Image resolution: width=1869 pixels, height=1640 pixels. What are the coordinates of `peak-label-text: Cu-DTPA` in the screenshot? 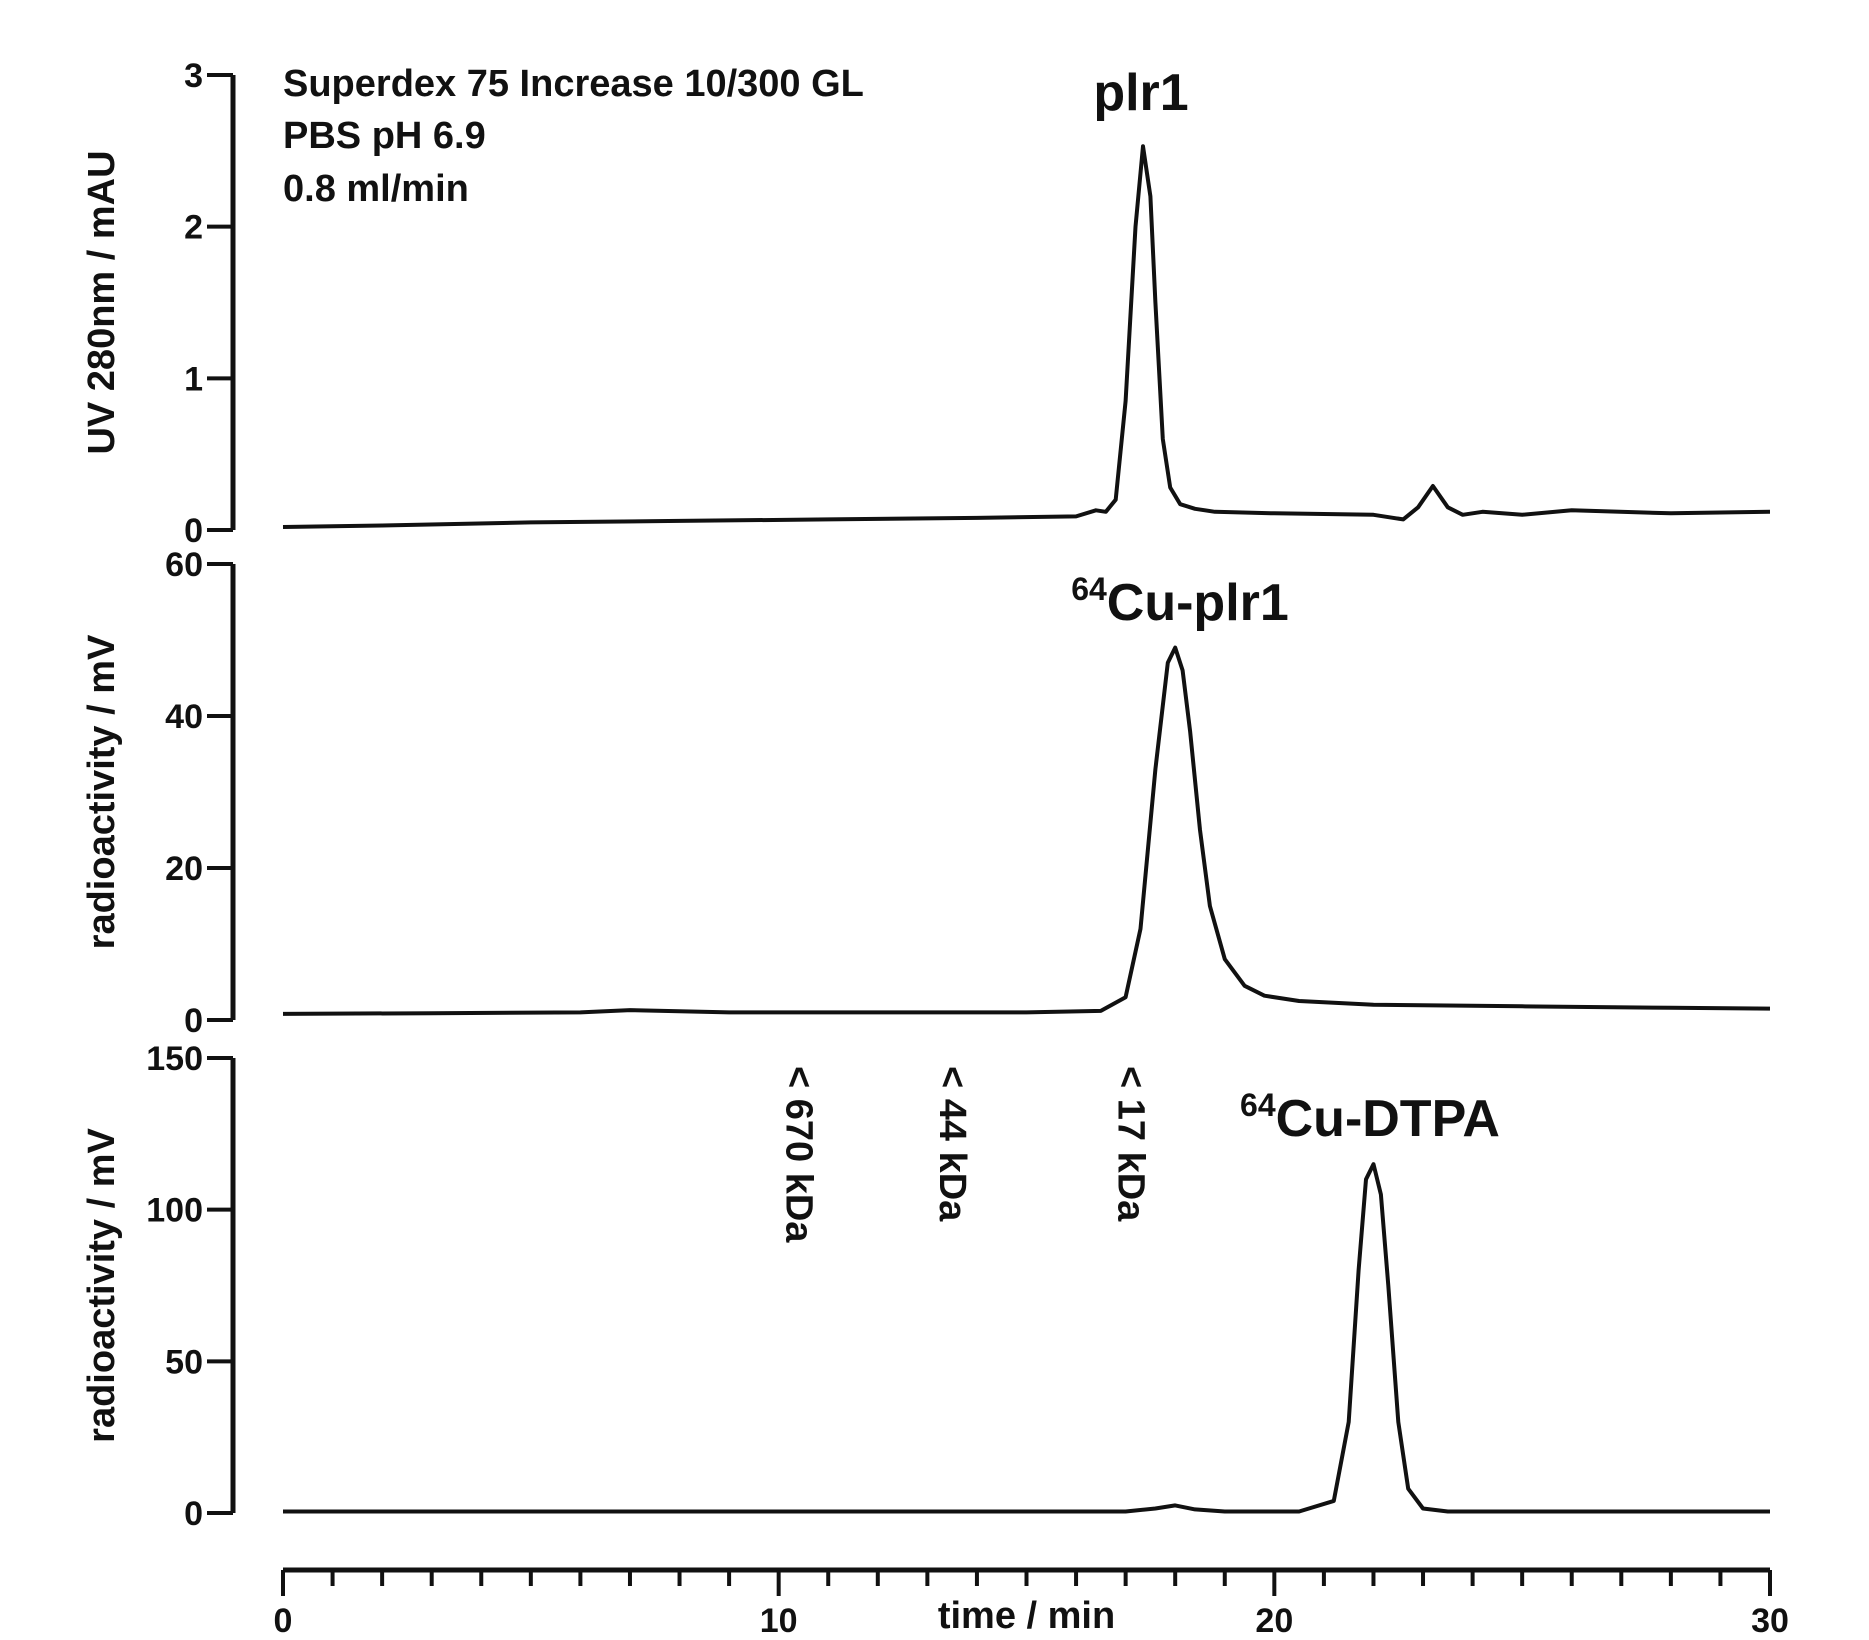 It's located at (1388, 1119).